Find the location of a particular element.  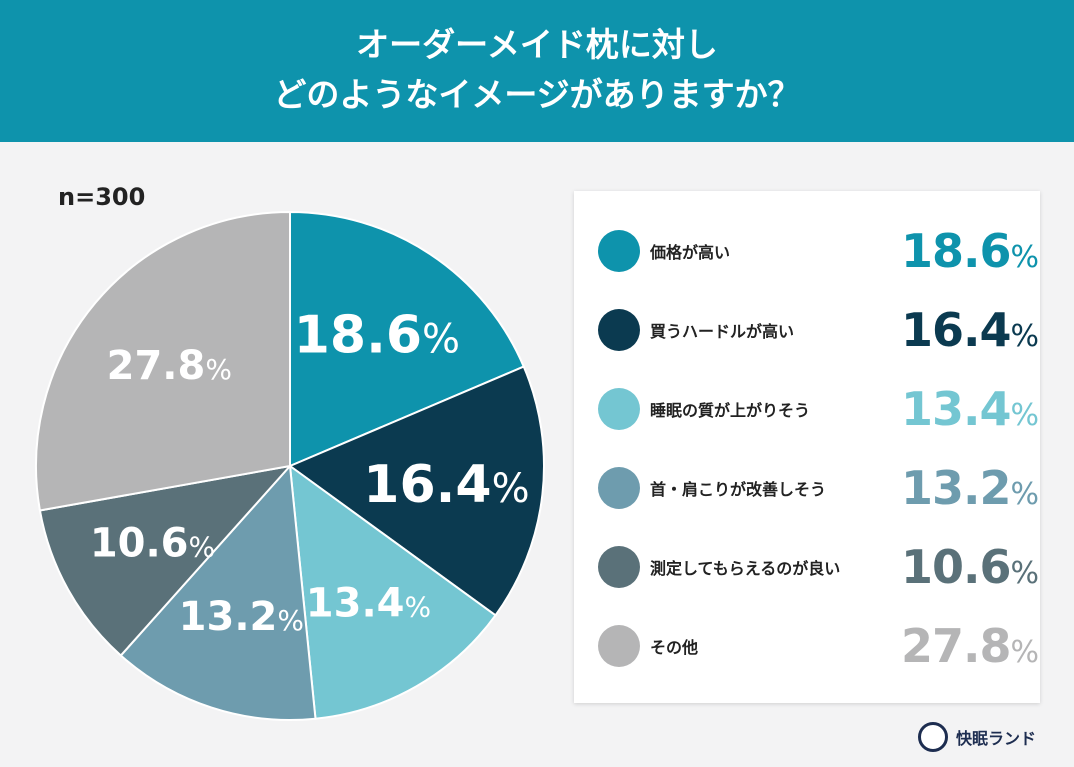

data-label: 16.4% is located at coordinates (446, 485).